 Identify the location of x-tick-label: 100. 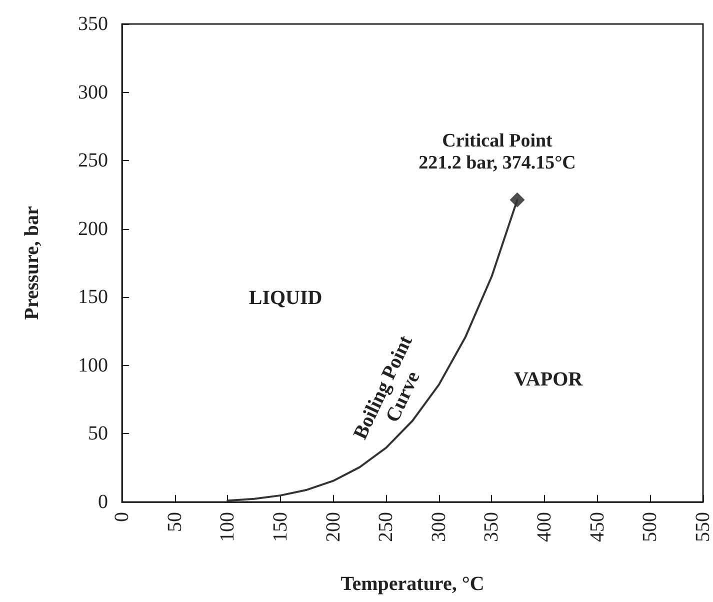
(227, 527).